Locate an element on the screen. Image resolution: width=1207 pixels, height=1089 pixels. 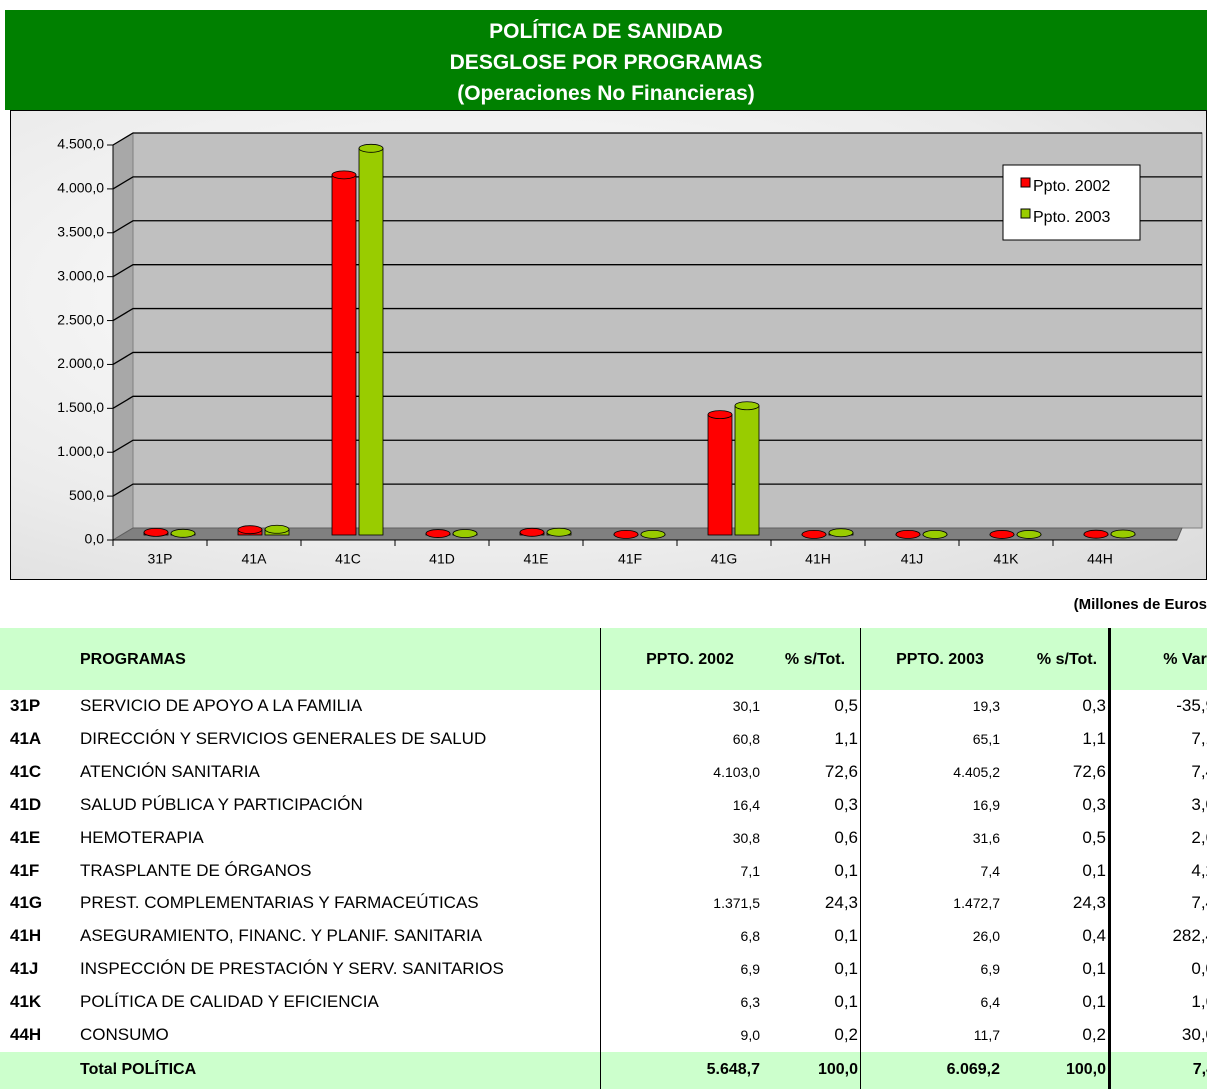
y-tick-label: 1.500,0 is located at coordinates (80, 407).